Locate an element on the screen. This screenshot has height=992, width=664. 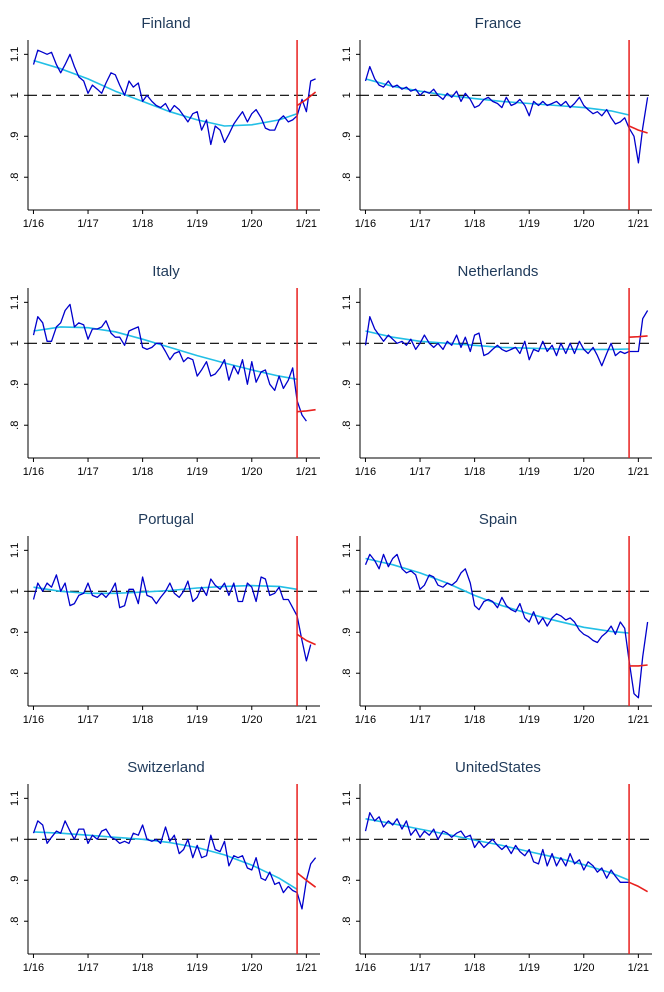
panel-france: France .8 .9 1 1.1 1/16 1/17 1/18 1/19 1/20 1/21 is located at coordinates (498, 124).